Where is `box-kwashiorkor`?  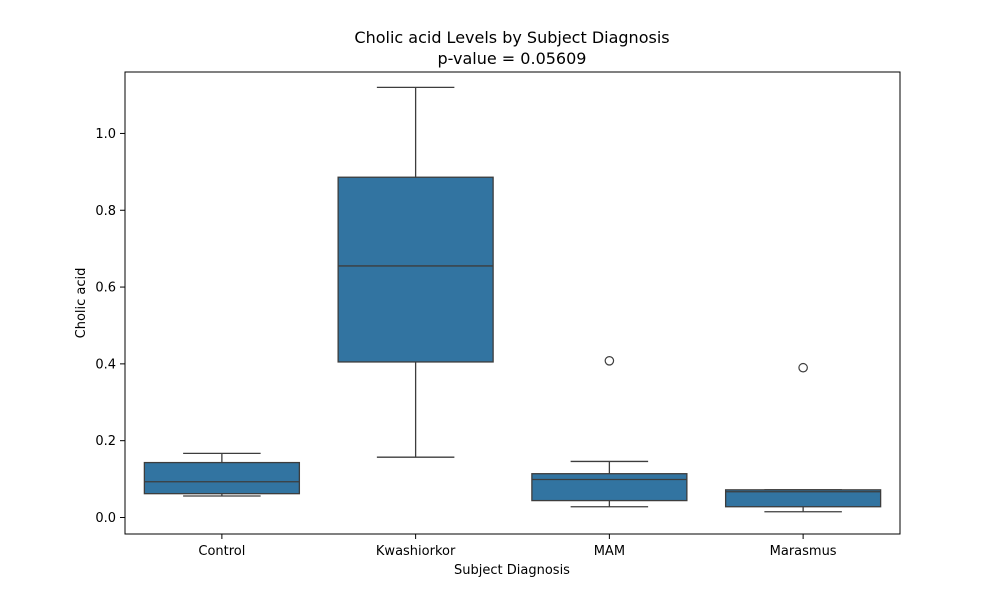 box-kwashiorkor is located at coordinates (415, 272).